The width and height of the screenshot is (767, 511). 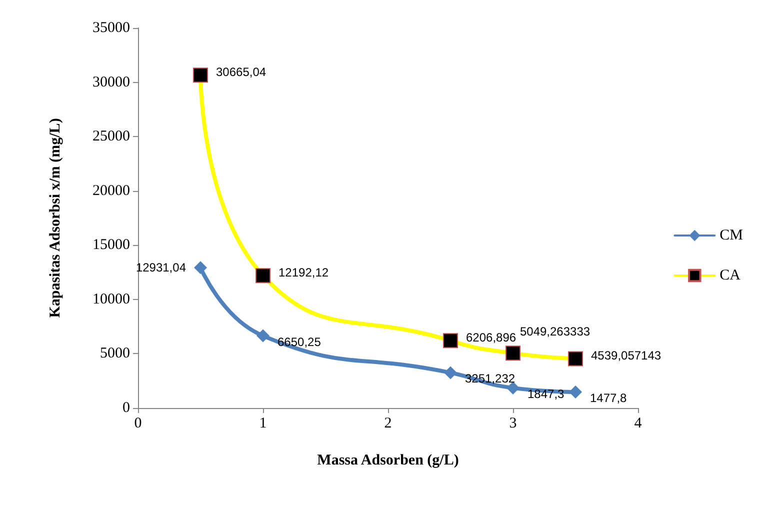 What do you see at coordinates (513, 424) in the screenshot?
I see `x-tick-label: 3` at bounding box center [513, 424].